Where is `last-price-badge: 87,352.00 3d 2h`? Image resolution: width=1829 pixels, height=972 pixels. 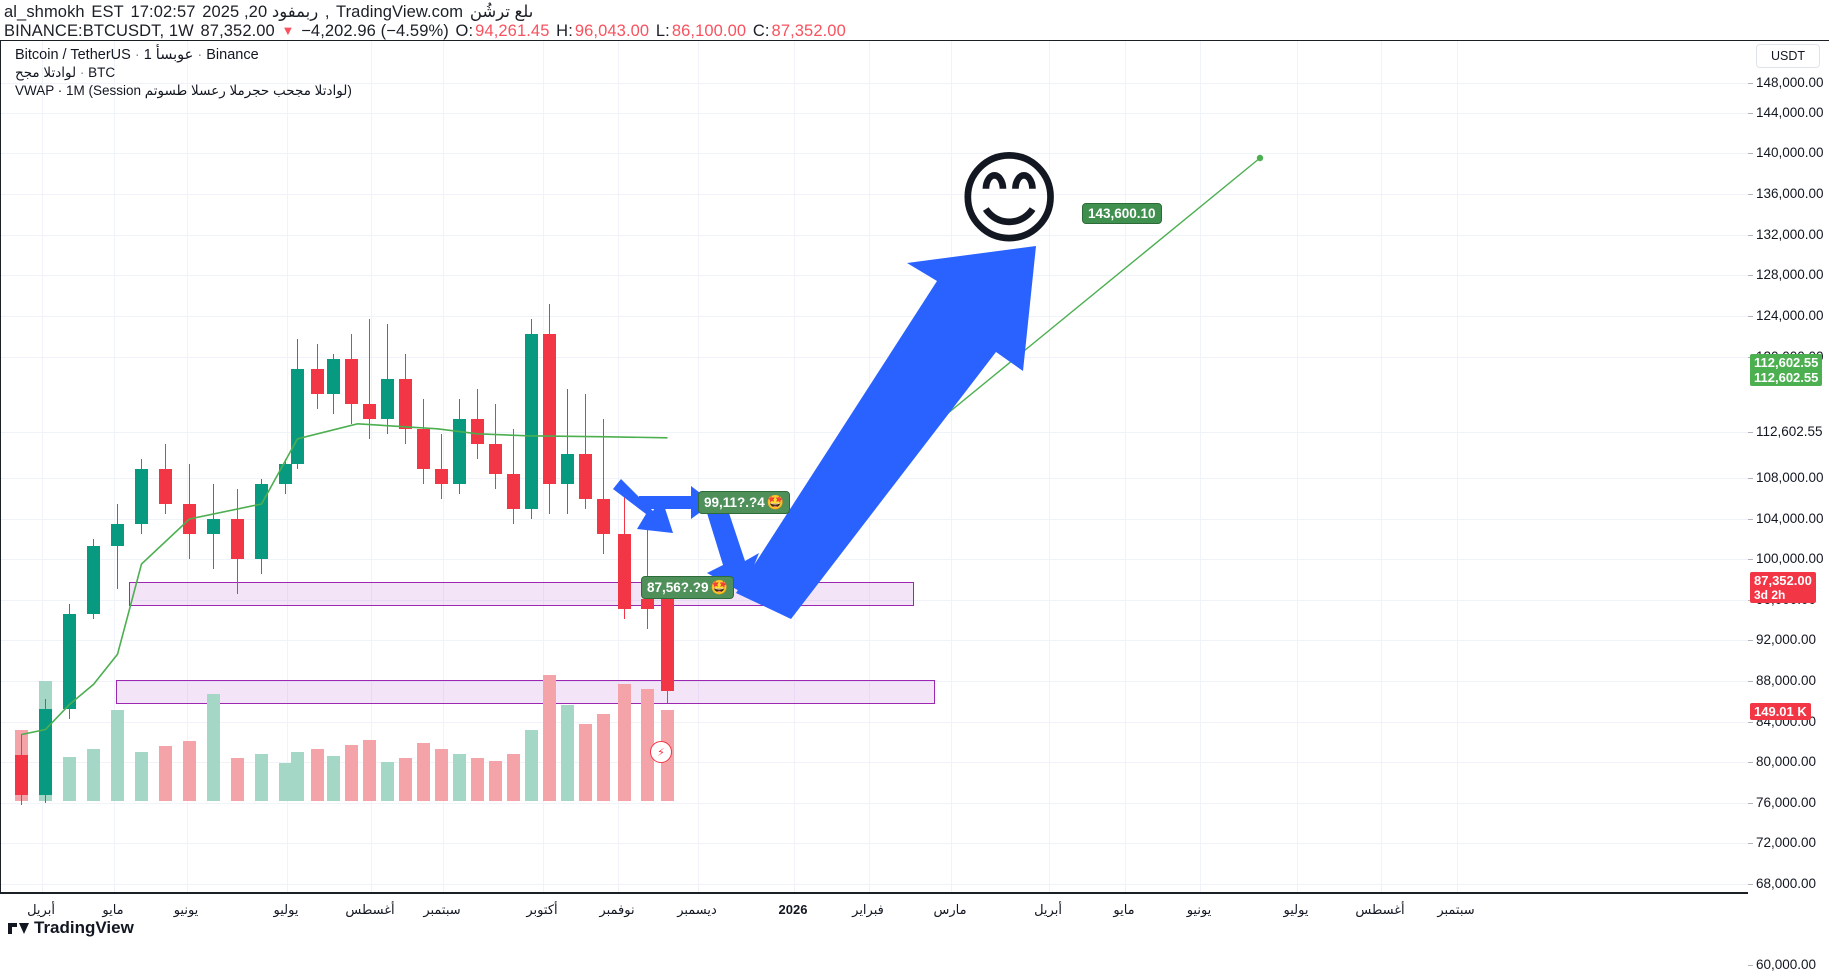
last-price-badge: 87,352.00 3d 2h is located at coordinates (1783, 587).